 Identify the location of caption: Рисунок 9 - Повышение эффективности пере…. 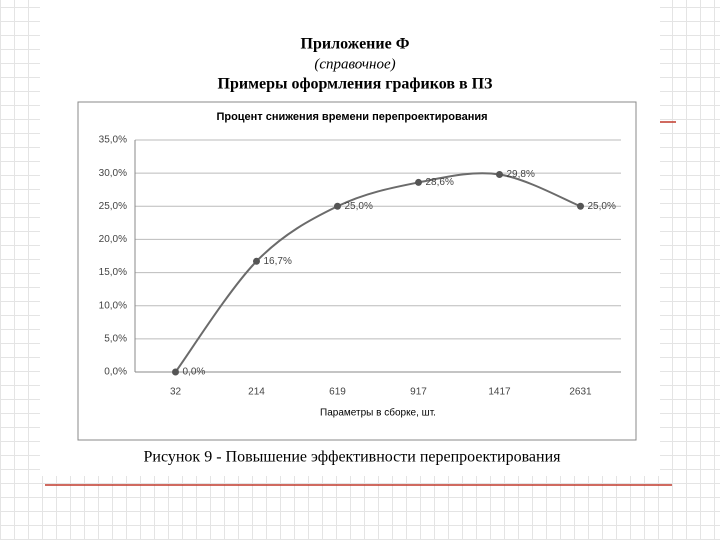
(353, 457).